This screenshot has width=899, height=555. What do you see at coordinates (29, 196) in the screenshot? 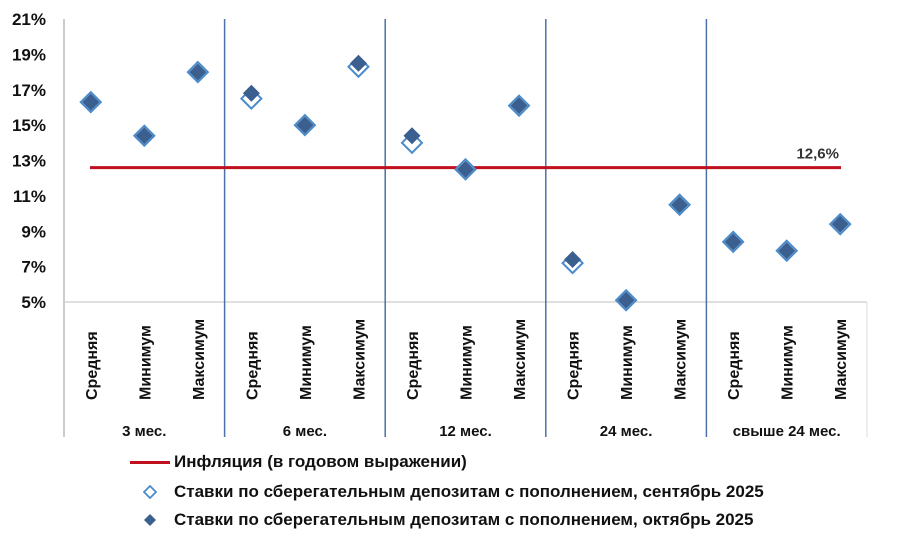
I see `y-tick-label: 11%` at bounding box center [29, 196].